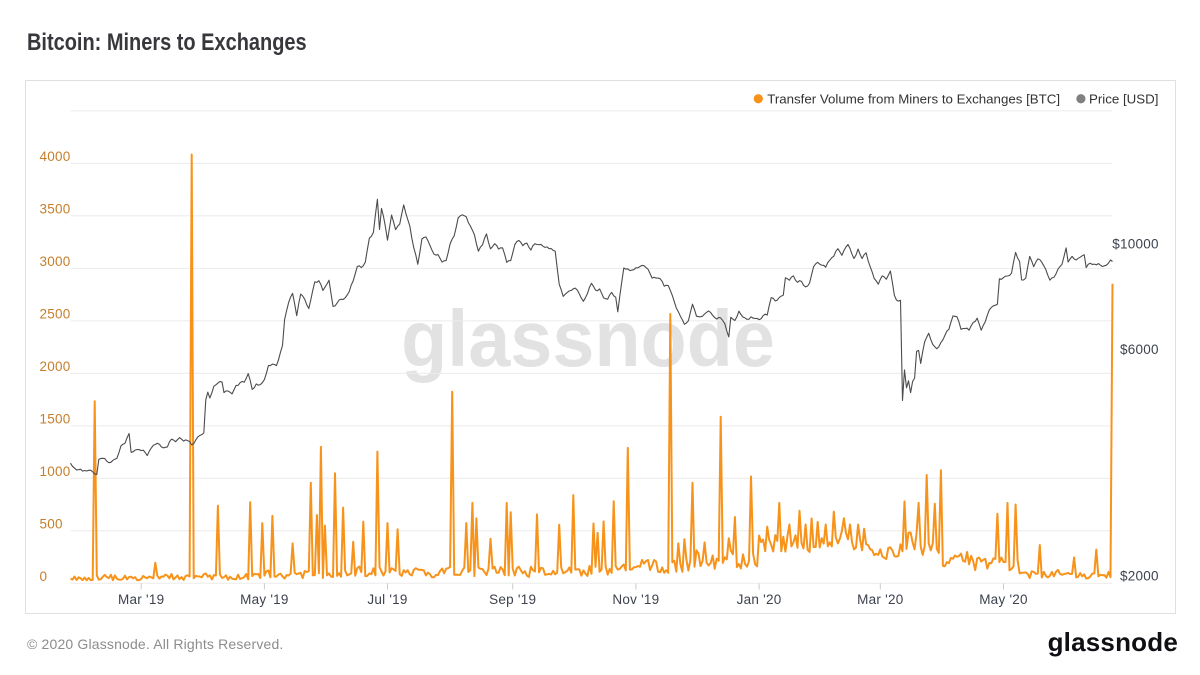  I want to click on svg-text: May '20, so click(1003, 599).